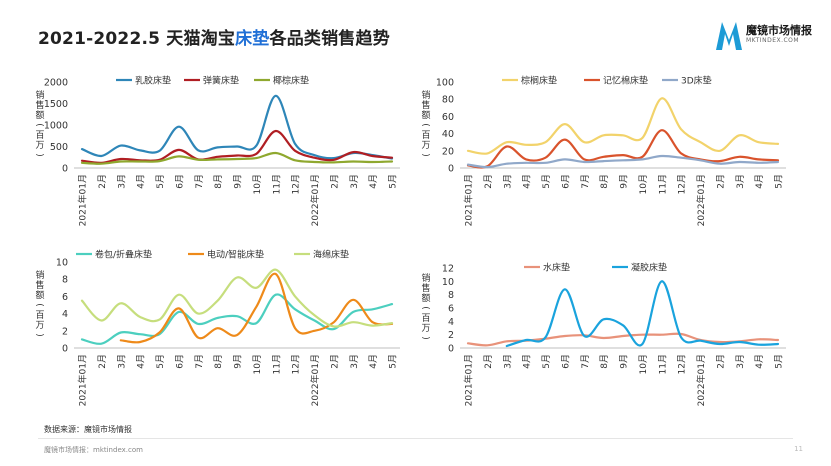 The height and width of the screenshot is (466, 831). I want to click on legend-label-0-2: 椰棕床垫, so click(291, 81).